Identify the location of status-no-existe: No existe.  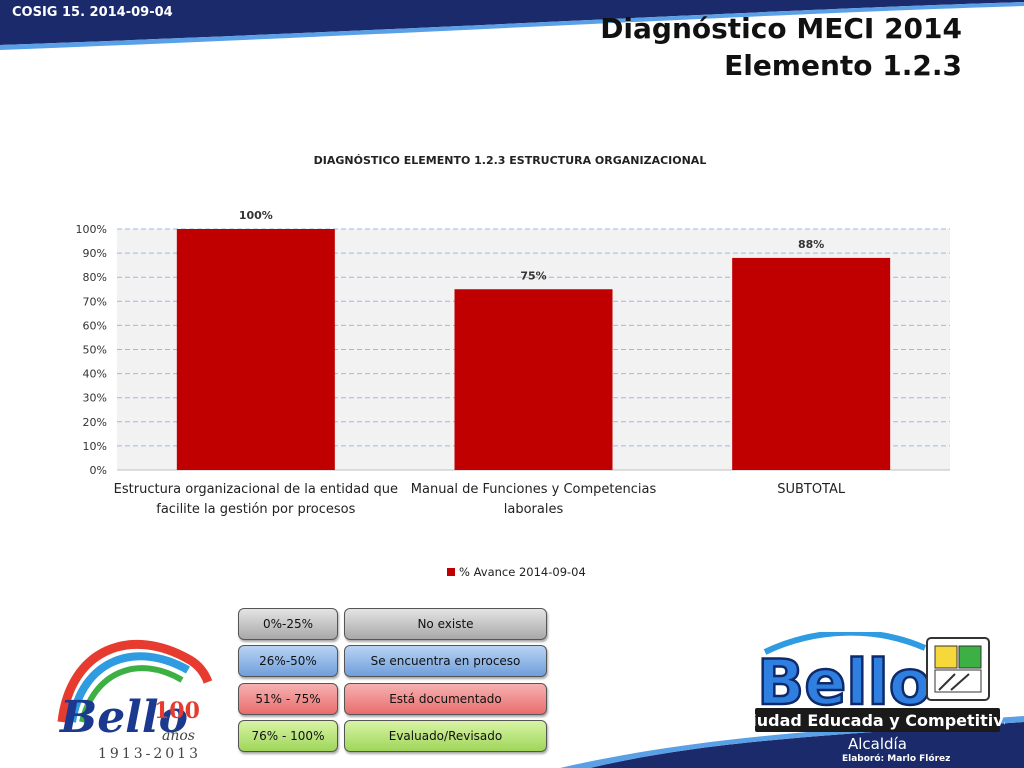
(445, 624).